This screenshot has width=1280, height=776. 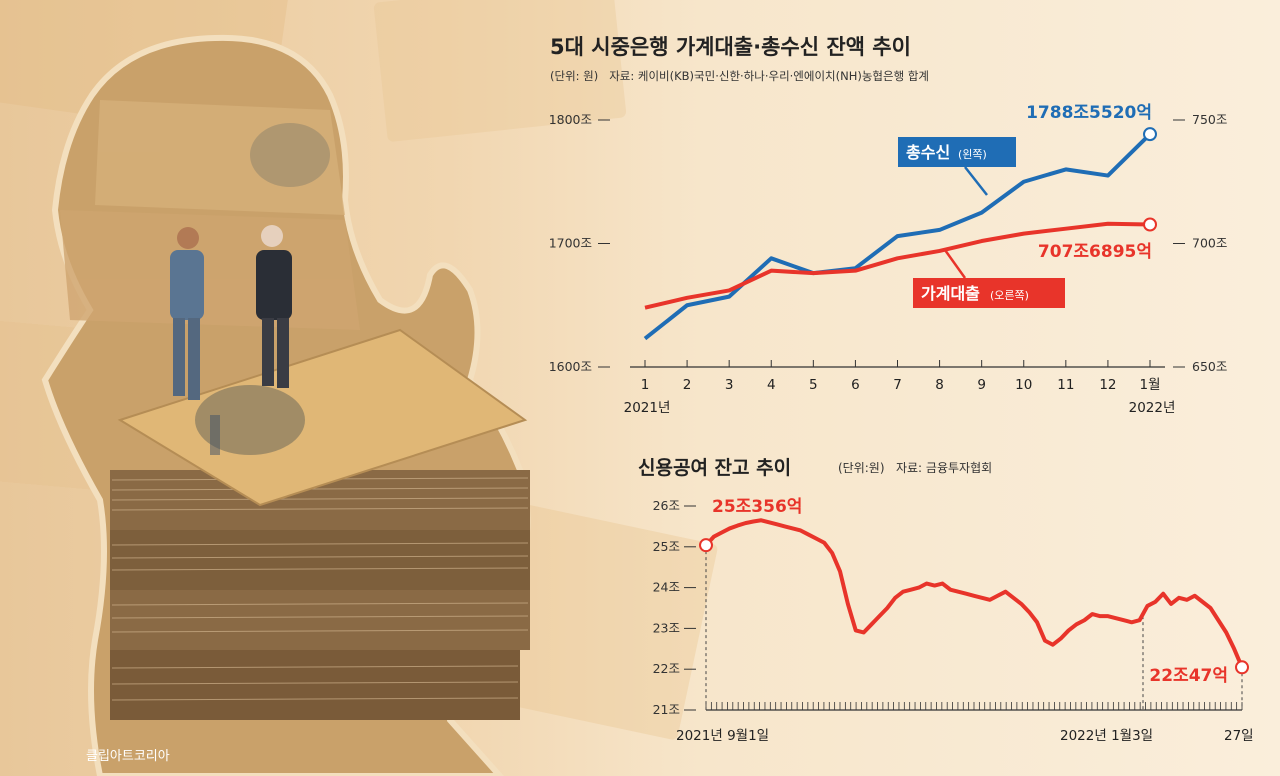 What do you see at coordinates (1106, 736) in the screenshot?
I see `x-tick-label: 2022년 1월3일` at bounding box center [1106, 736].